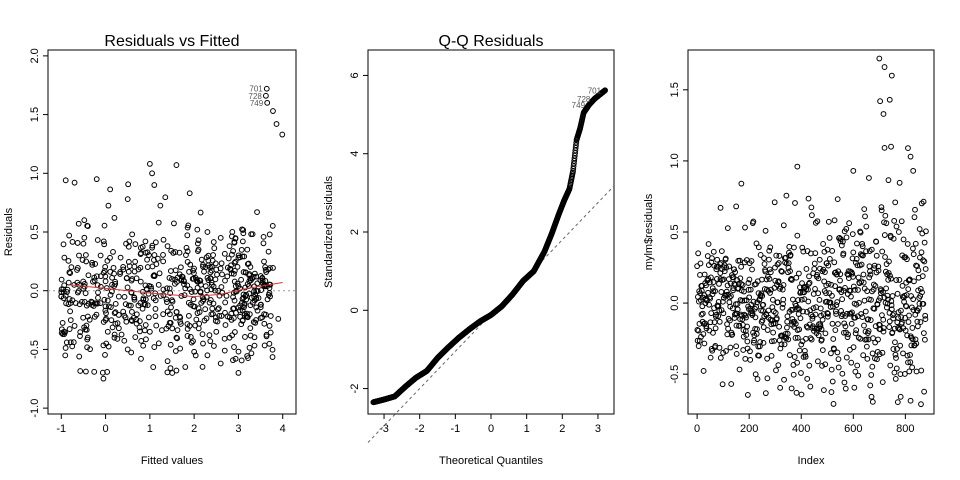 This screenshot has height=480, width=960. Describe the element at coordinates (801, 429) in the screenshot. I see `x-tick-label: 400` at that location.